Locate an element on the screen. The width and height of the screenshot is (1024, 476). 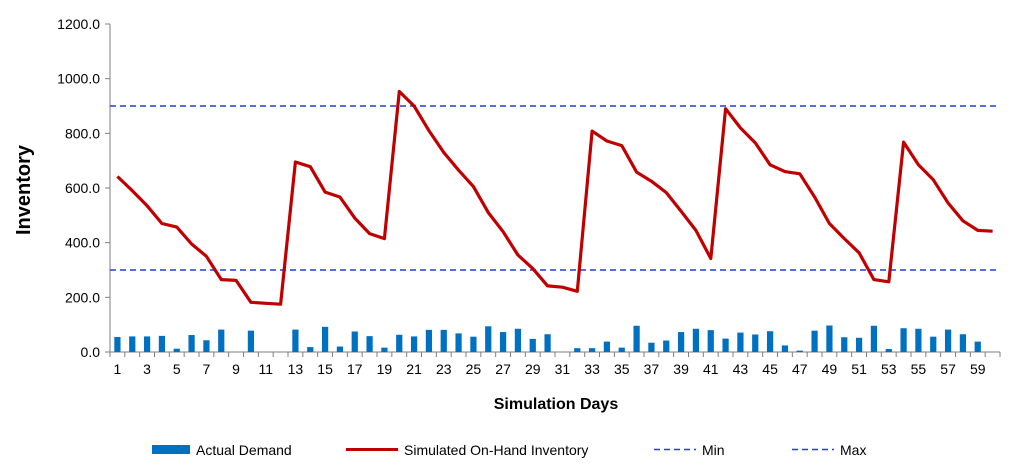
y-tick-label: 200.0 is located at coordinates (82, 297).